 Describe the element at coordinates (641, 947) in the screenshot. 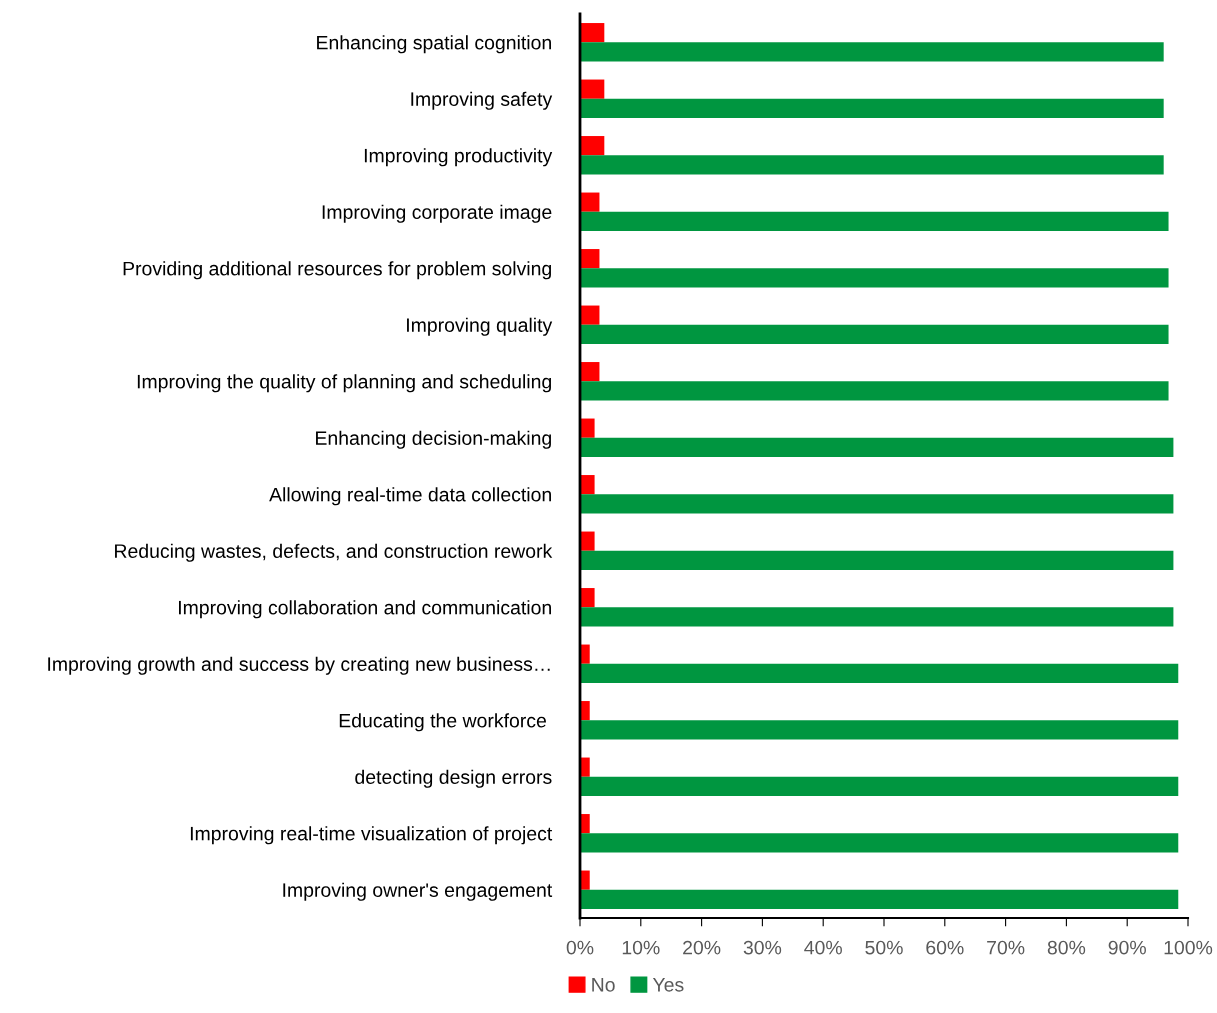

I see `x-tick-label: 10%` at that location.